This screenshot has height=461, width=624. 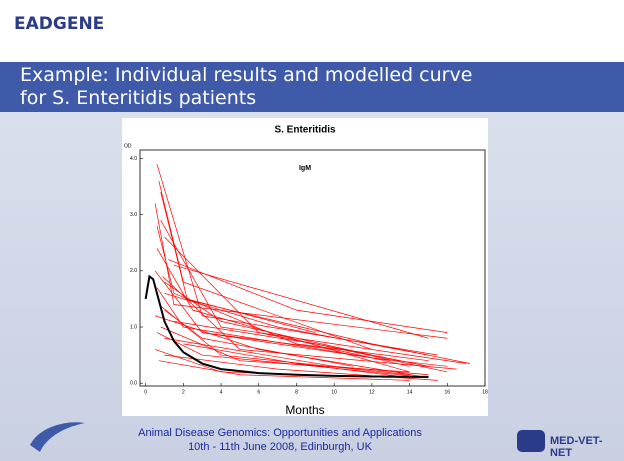 I want to click on title-band, so click(x=312, y=87).